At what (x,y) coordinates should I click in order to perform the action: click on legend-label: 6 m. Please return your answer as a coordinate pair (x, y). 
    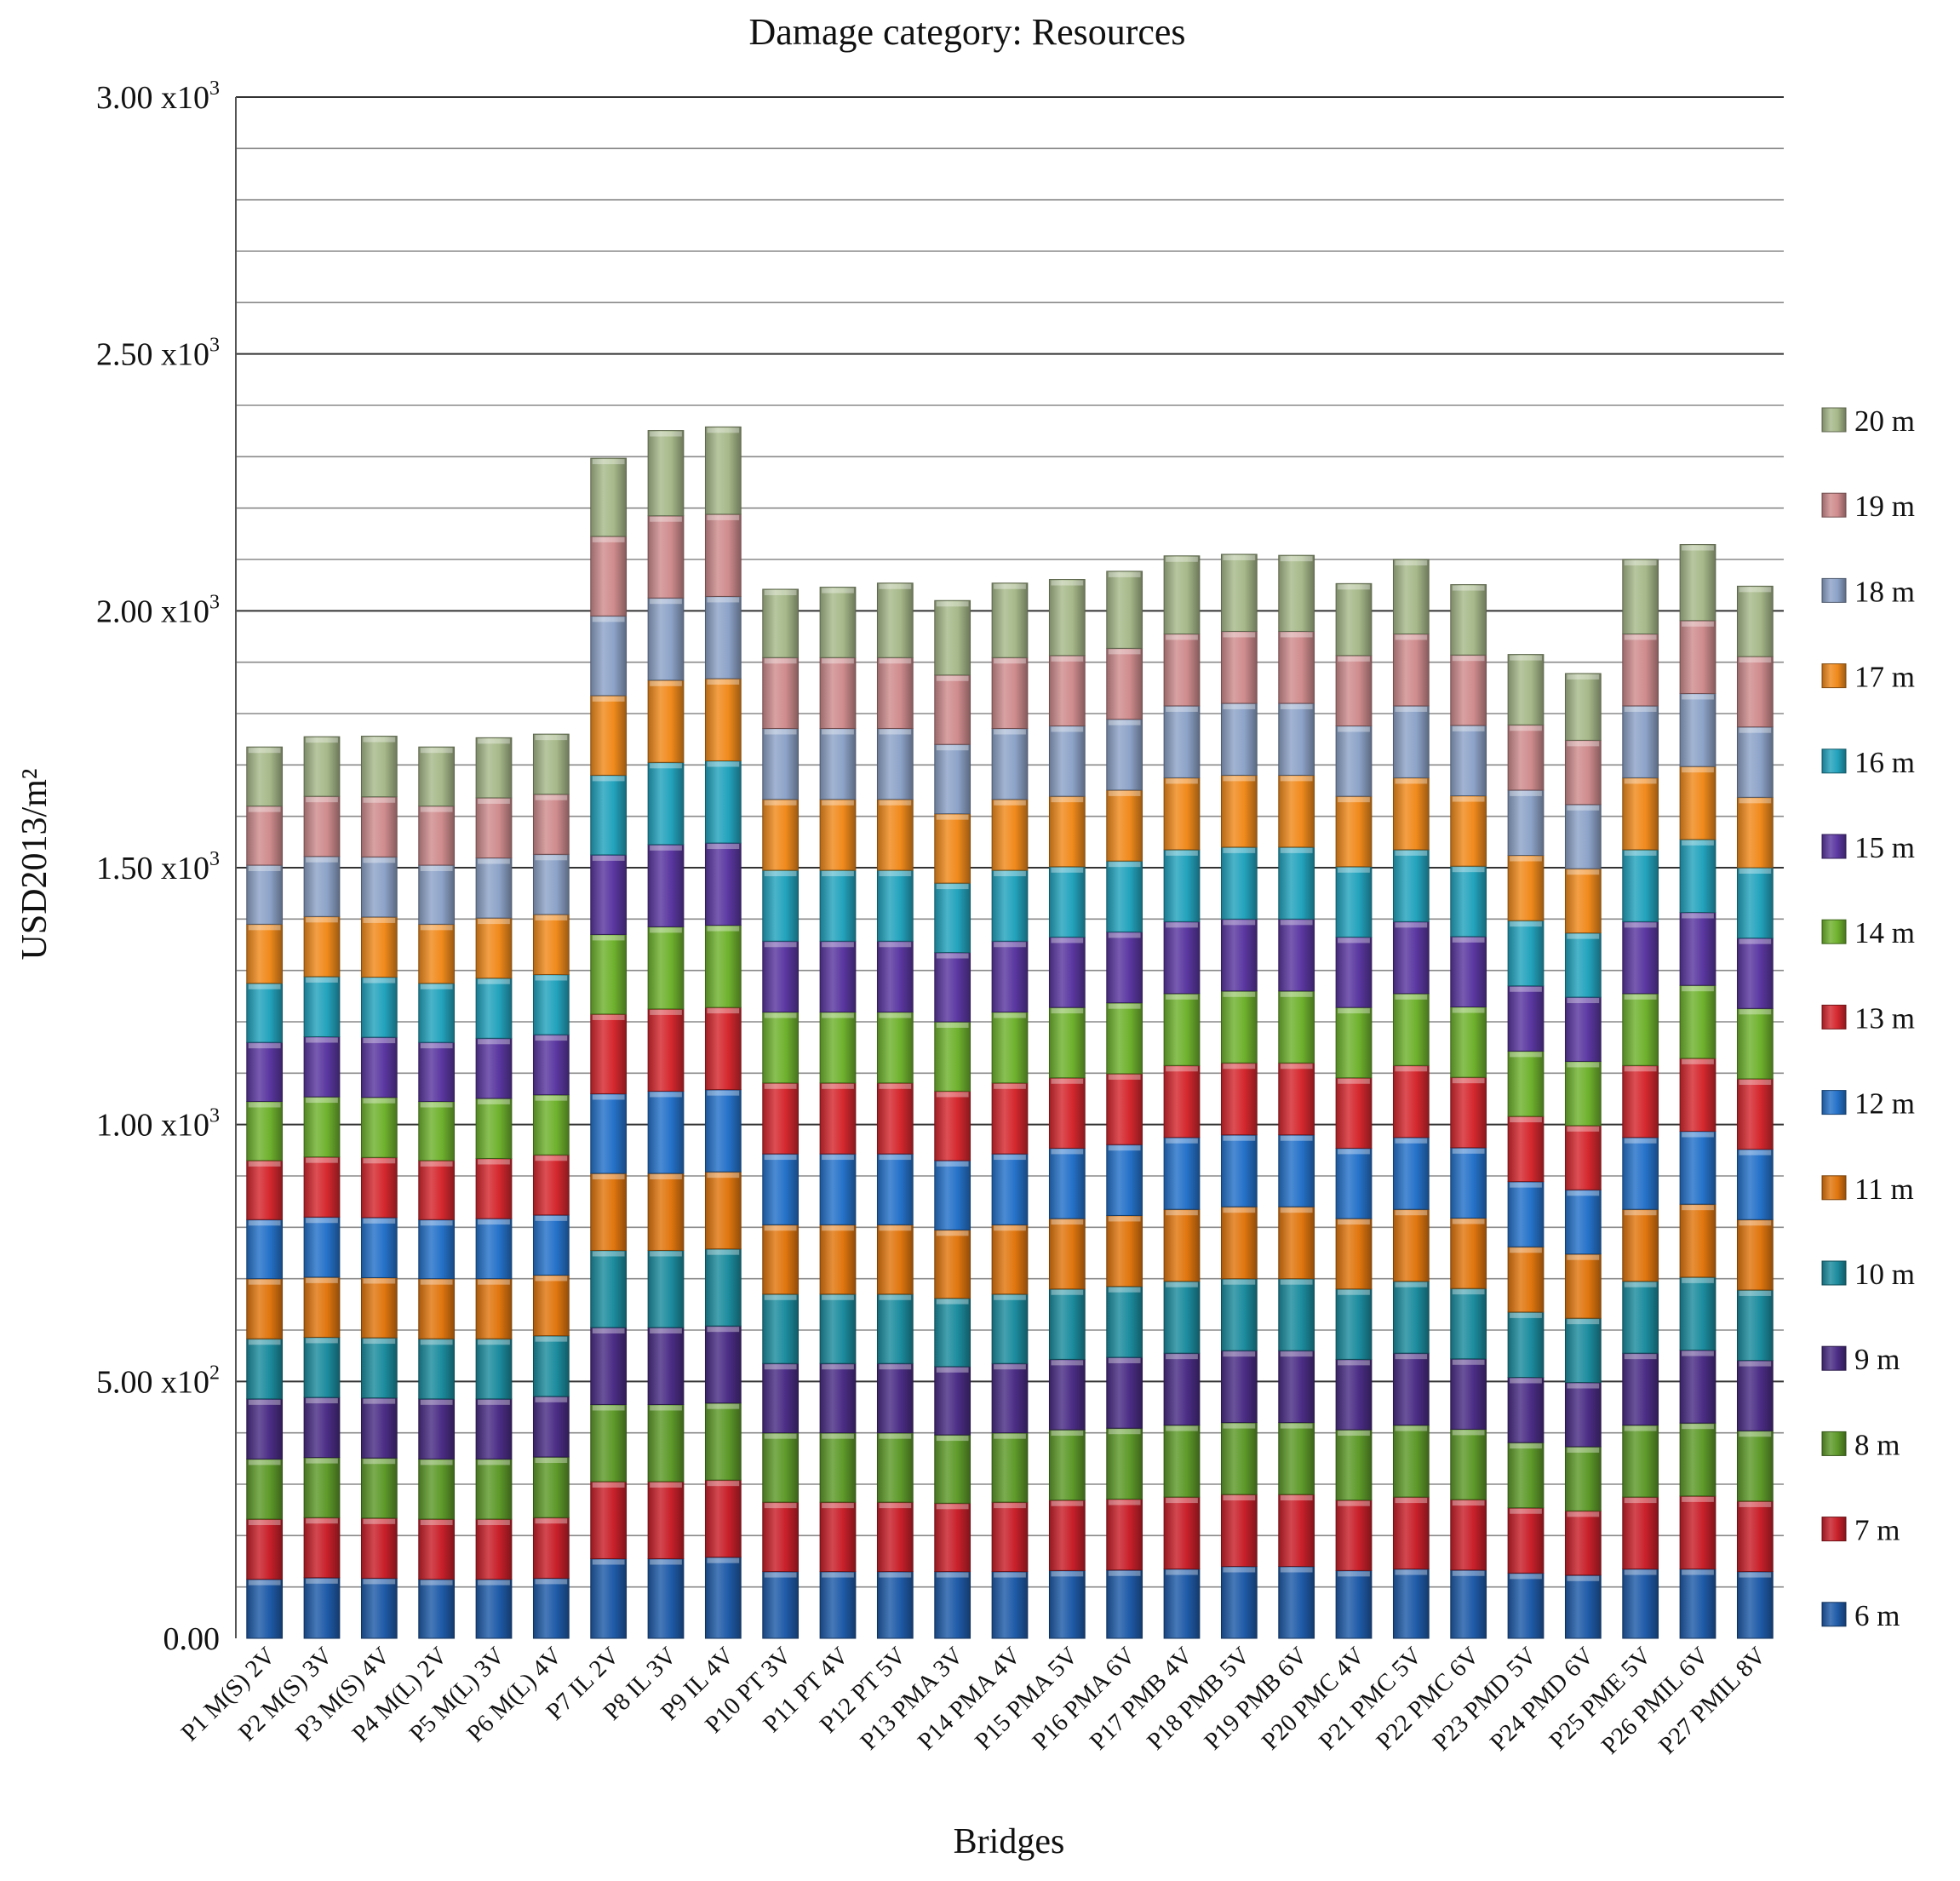
    Looking at the image, I should click on (1877, 1616).